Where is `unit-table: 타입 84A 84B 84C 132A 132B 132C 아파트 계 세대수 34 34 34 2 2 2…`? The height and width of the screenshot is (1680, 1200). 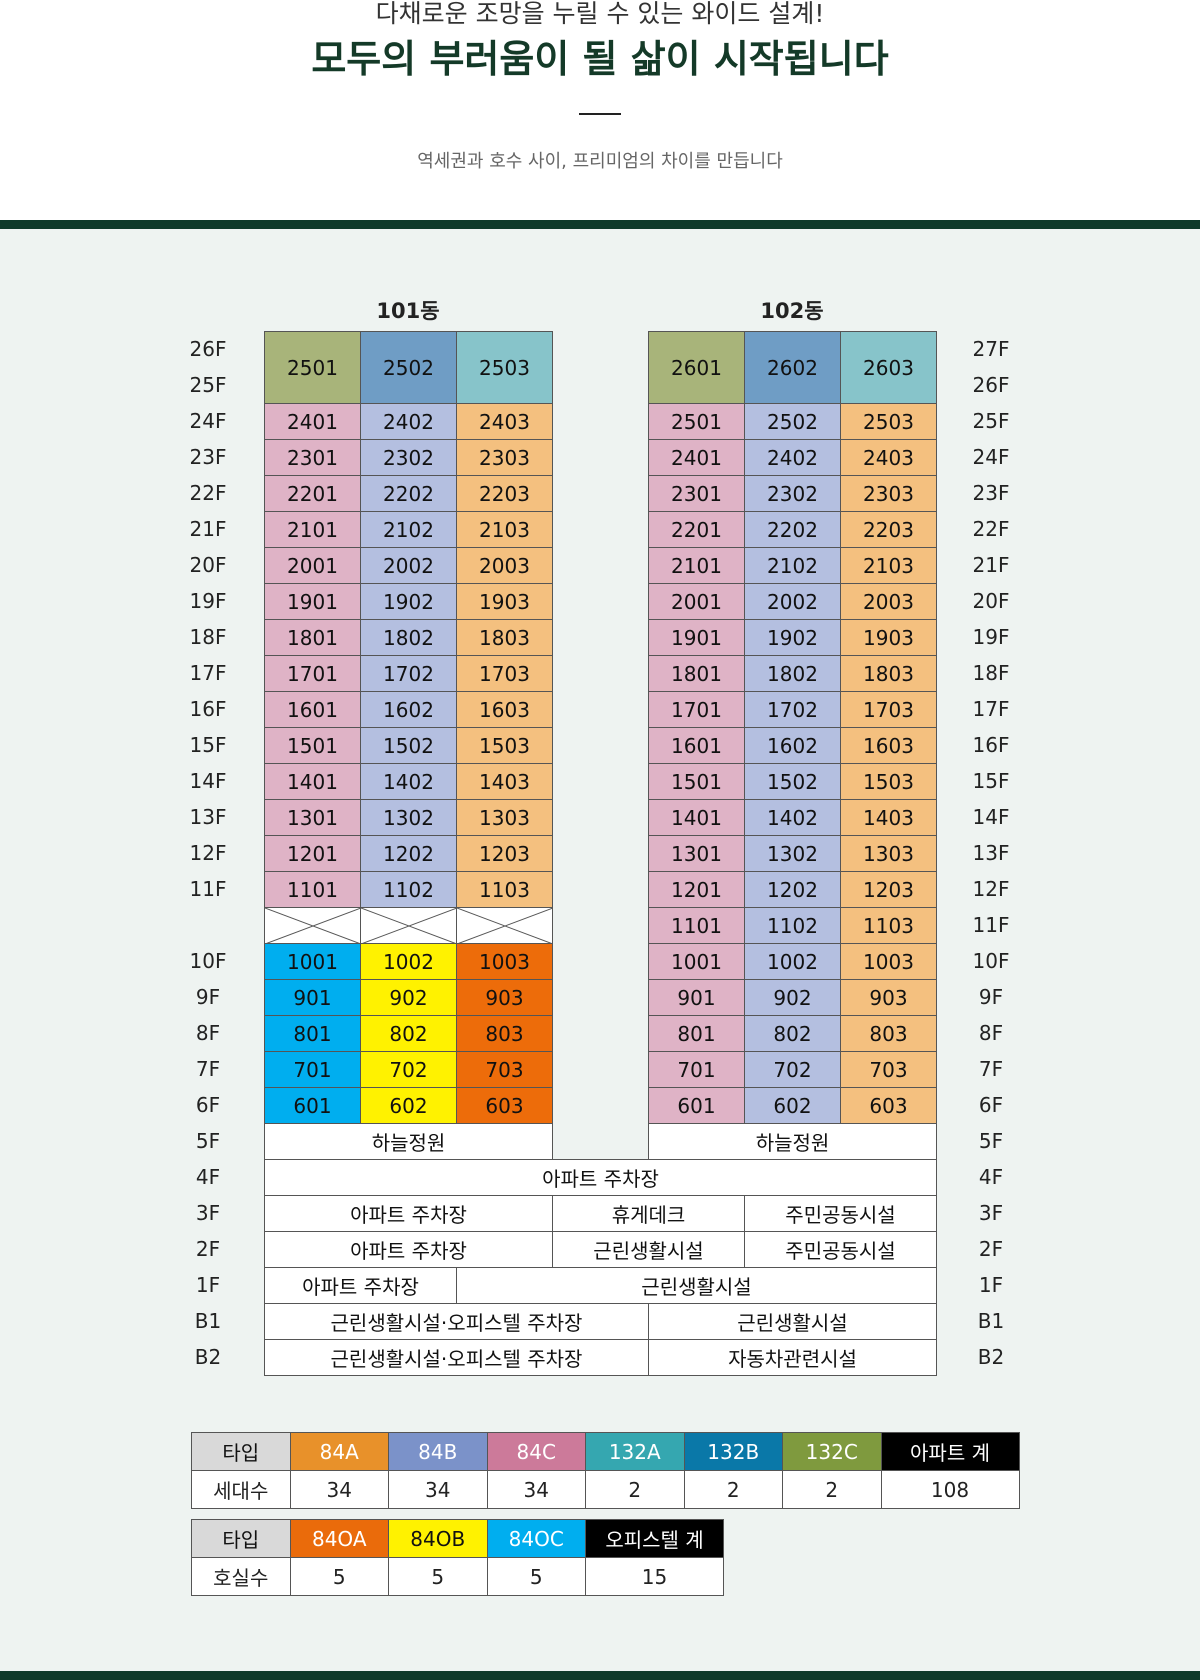
unit-table: 타입 84A 84B 84C 132A 132B 132C 아파트 계 세대수 34 34 34 2 2 2… is located at coordinates (605, 1470).